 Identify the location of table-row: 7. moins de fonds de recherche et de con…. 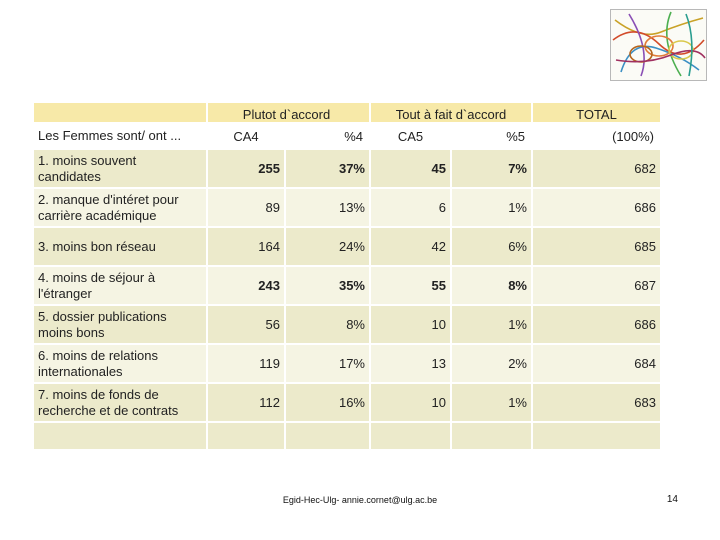
(347, 402).